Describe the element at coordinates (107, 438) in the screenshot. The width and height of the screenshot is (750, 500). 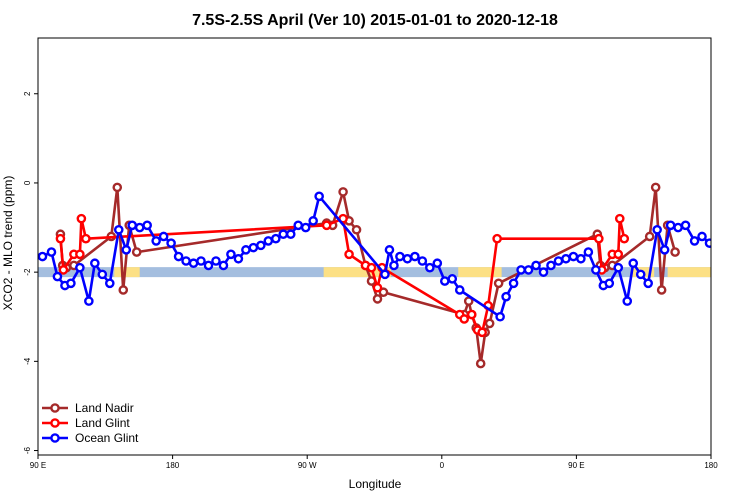
I see `legend-label: Ocean Glint` at that location.